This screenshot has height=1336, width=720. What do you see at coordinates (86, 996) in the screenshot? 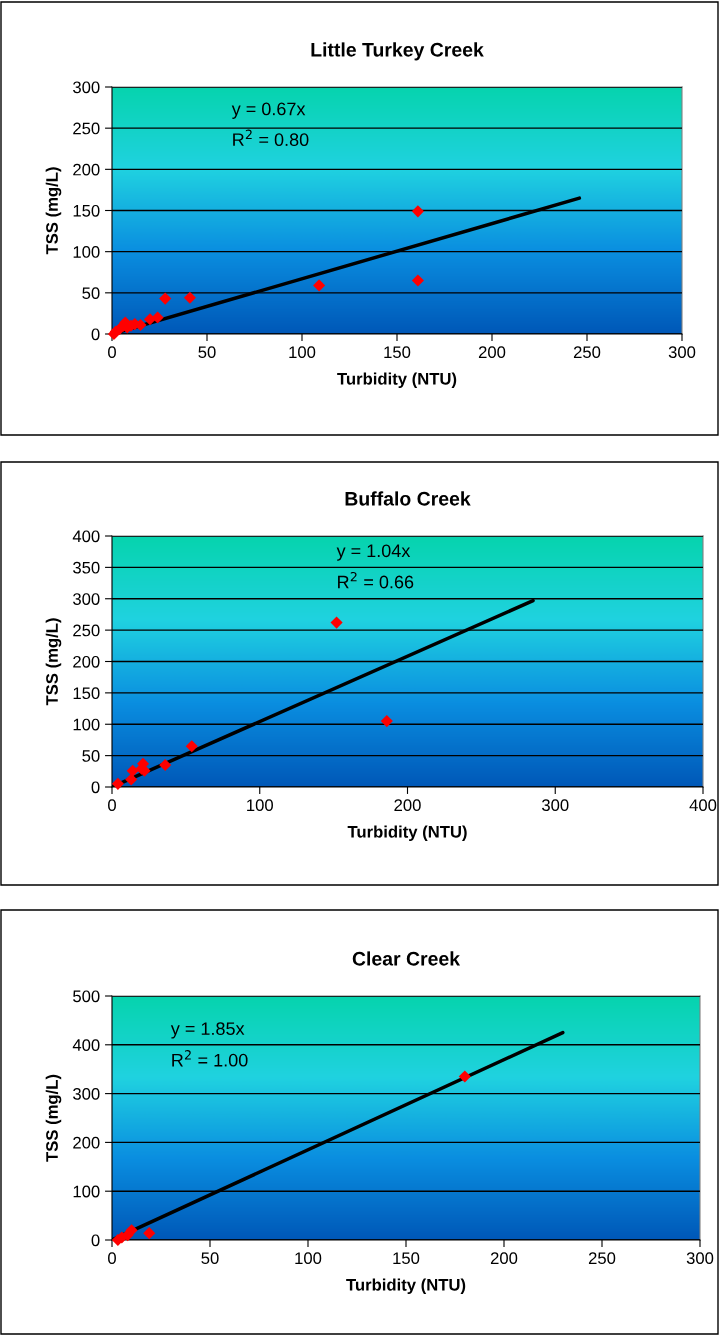
I see `y-tick-label: 500` at bounding box center [86, 996].